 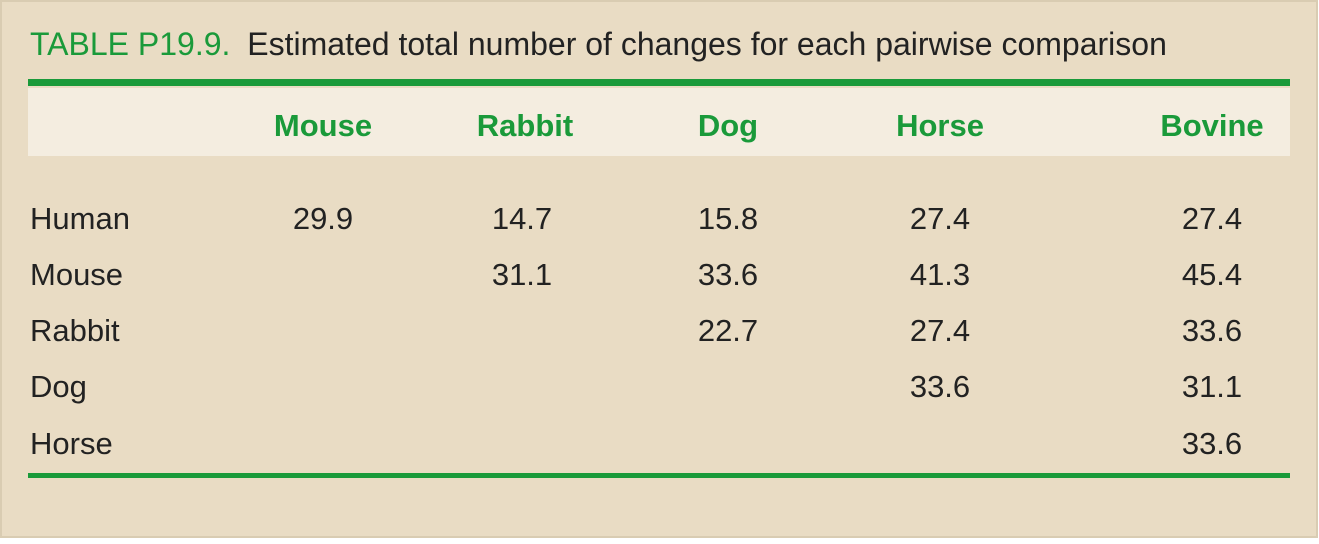 I want to click on title-label: TABLE P19.9., so click(x=130, y=44).